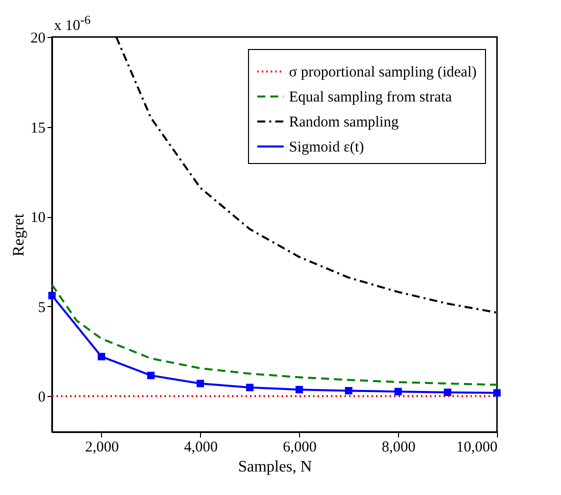 The image size is (561, 495). I want to click on y-tick-label: 5, so click(42, 308).